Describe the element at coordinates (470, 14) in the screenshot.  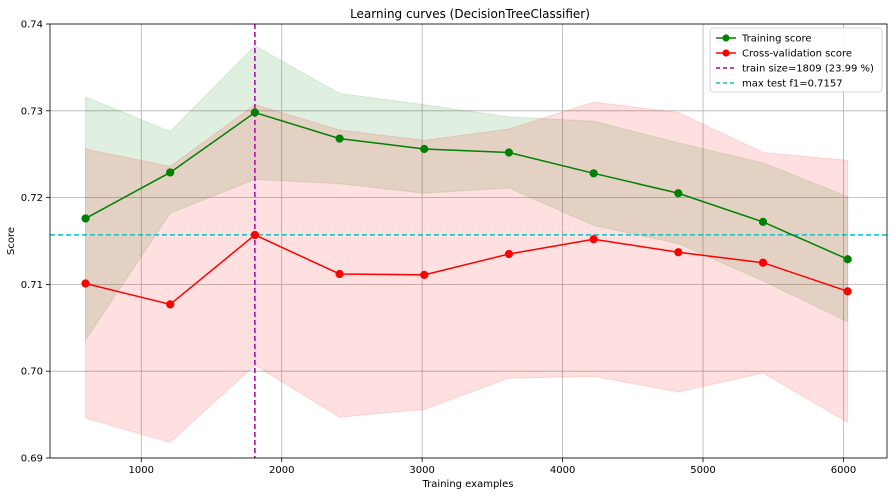
I see `chart-title: Learning curves (DecisionTreeClassifier)` at that location.